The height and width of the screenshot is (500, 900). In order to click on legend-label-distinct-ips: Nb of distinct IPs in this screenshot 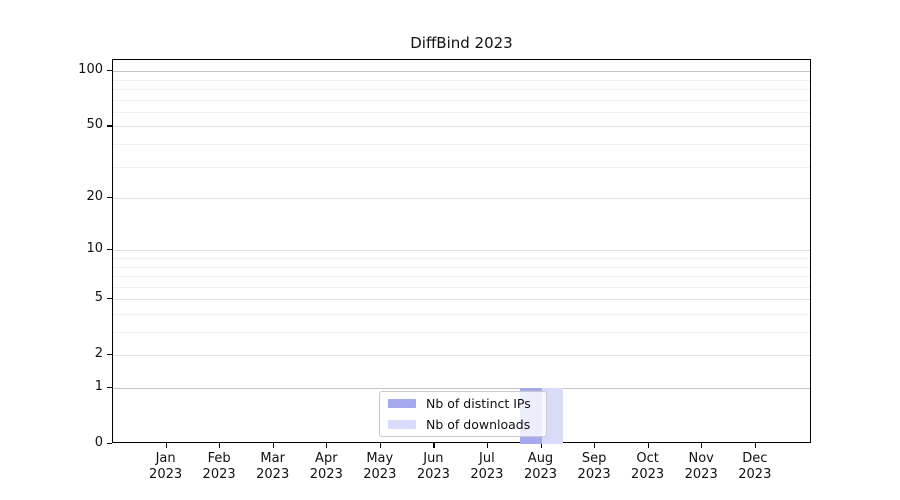, I will do `click(478, 403)`.